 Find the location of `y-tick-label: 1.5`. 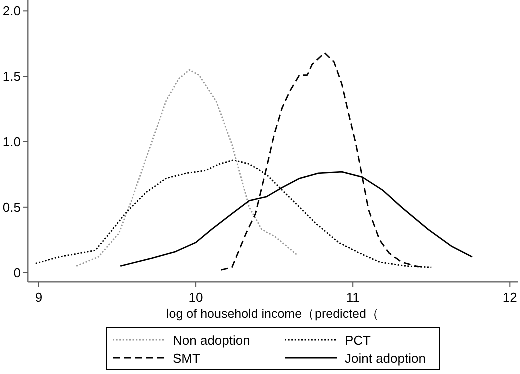

y-tick-label: 1.5 is located at coordinates (11, 76).